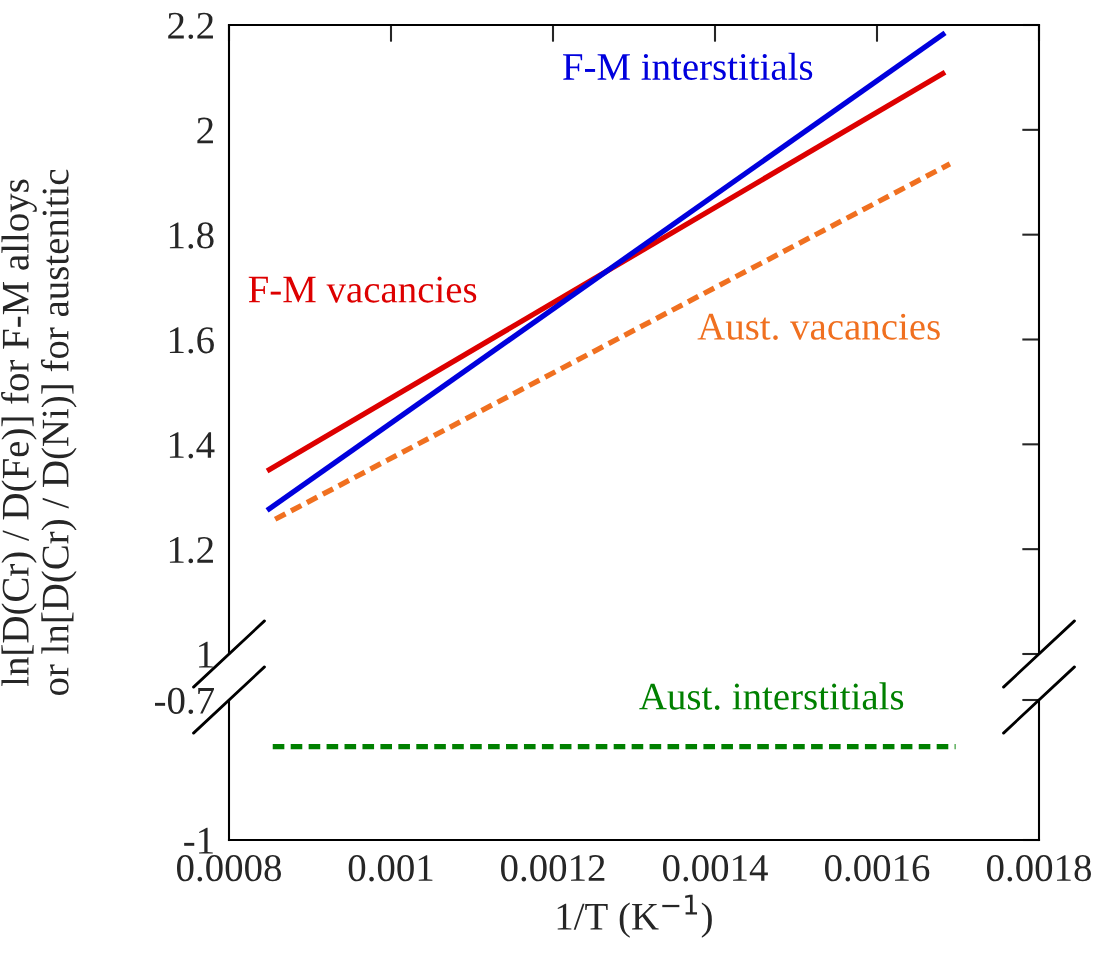 This screenshot has width=1109, height=974. What do you see at coordinates (229, 868) in the screenshot?
I see `x-tick-label: 0.0008` at bounding box center [229, 868].